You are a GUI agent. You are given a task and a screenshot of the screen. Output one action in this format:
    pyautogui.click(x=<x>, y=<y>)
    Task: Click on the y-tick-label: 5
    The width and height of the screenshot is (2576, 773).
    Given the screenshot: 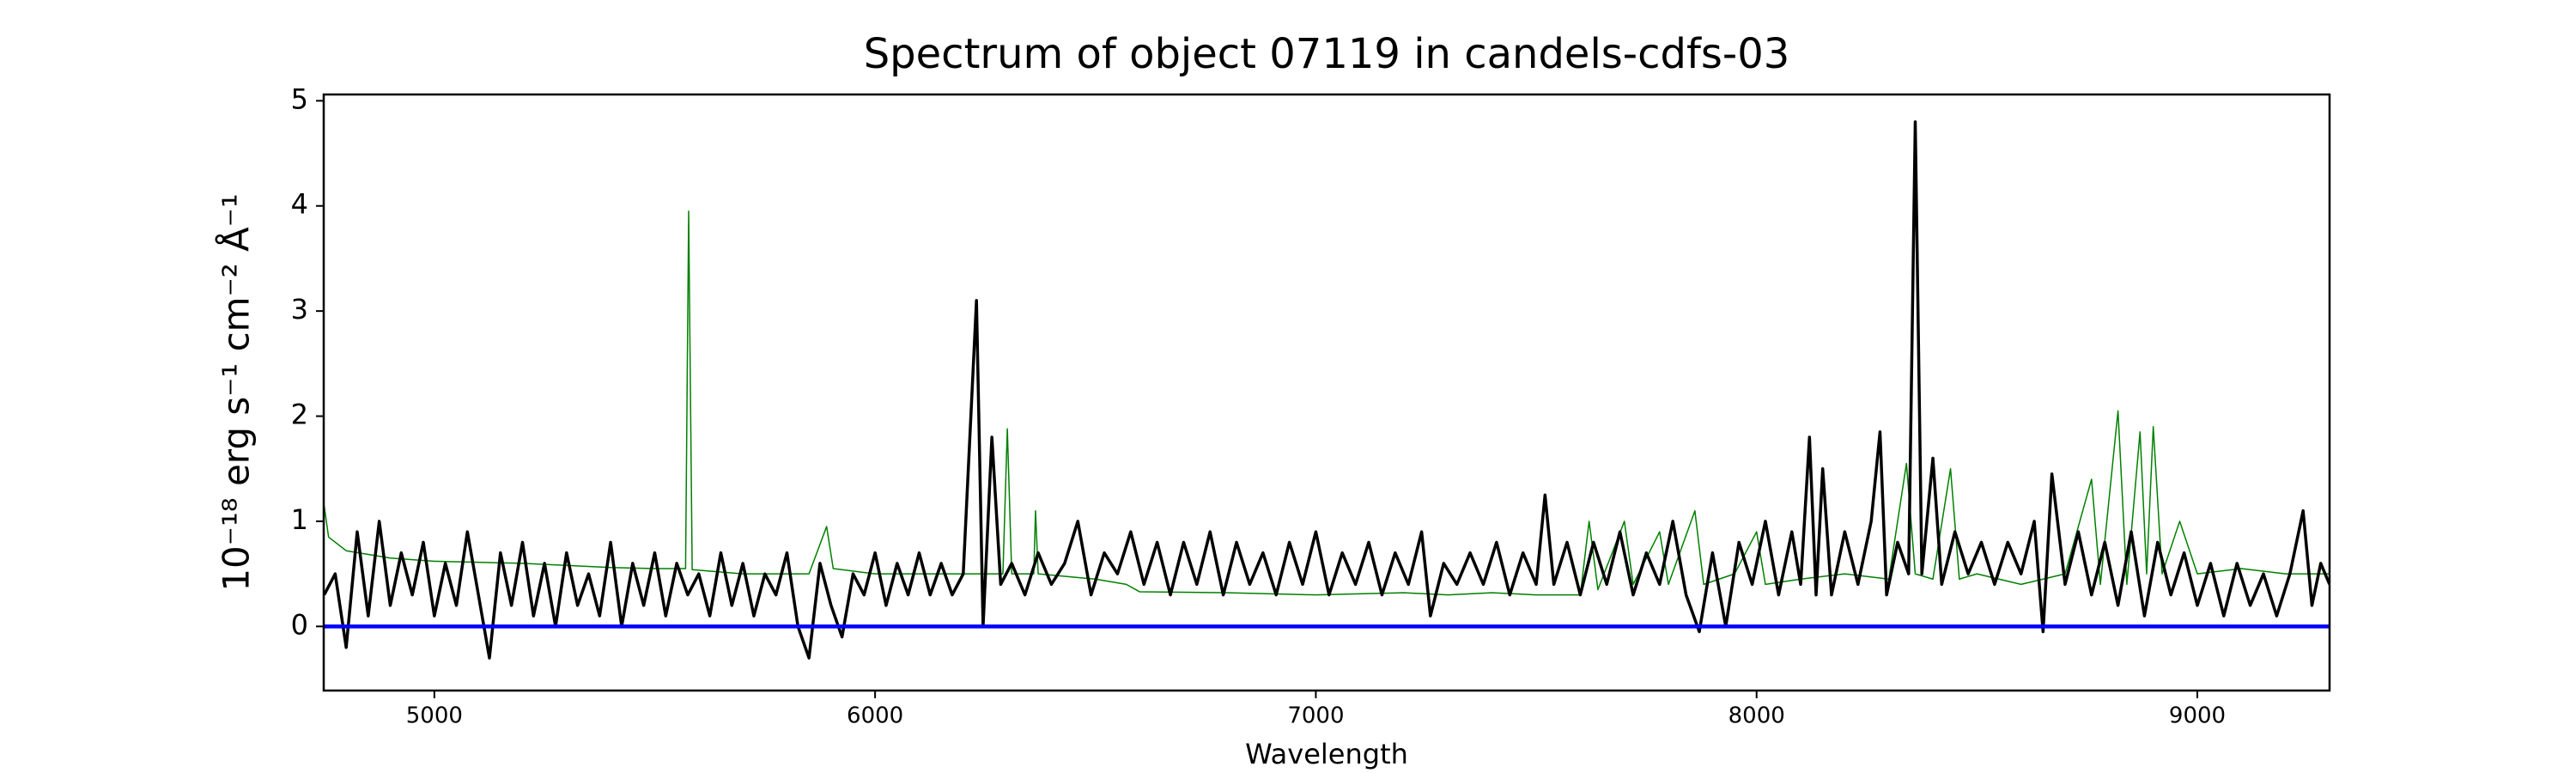 What is the action you would take?
    pyautogui.click(x=300, y=98)
    